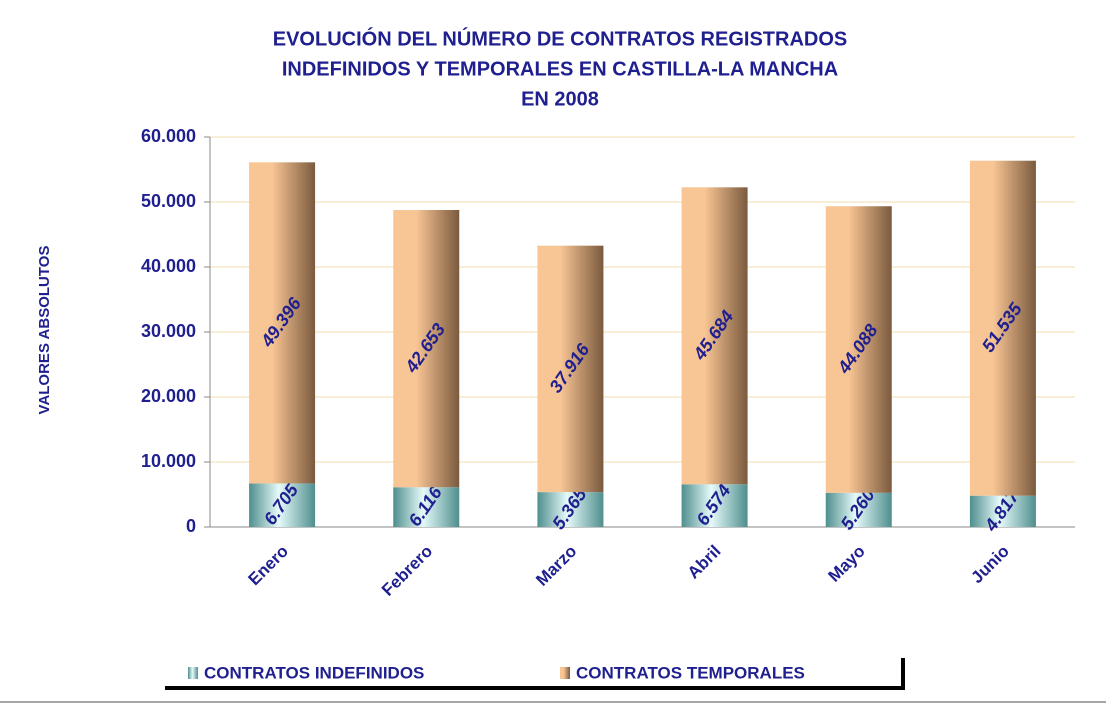  I want to click on x-tick-label: Marzo, so click(556, 566).